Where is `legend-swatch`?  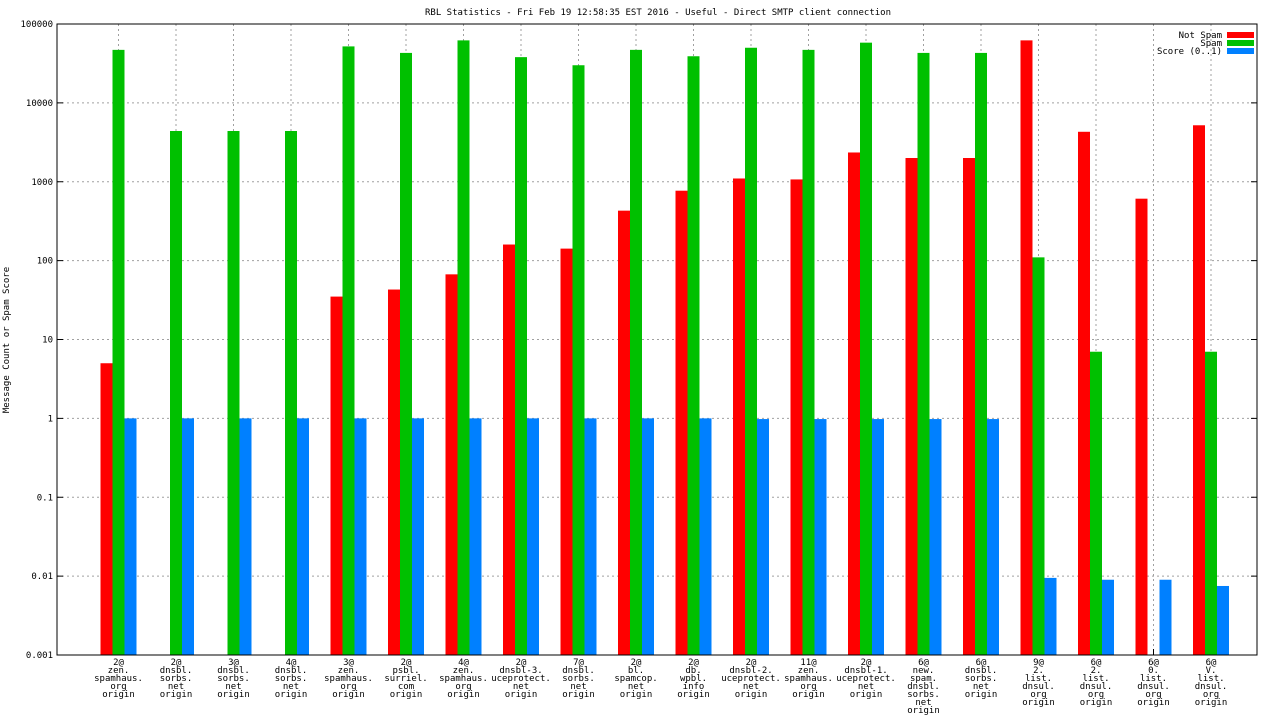
legend-swatch is located at coordinates (1240, 51).